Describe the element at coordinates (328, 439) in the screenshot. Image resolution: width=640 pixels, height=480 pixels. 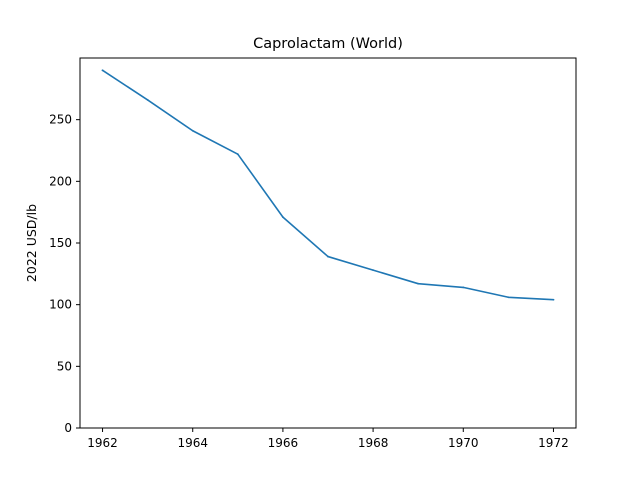
I see `x-axis-ticks: 1962 1964 1966 1968 1970 1972` at that location.